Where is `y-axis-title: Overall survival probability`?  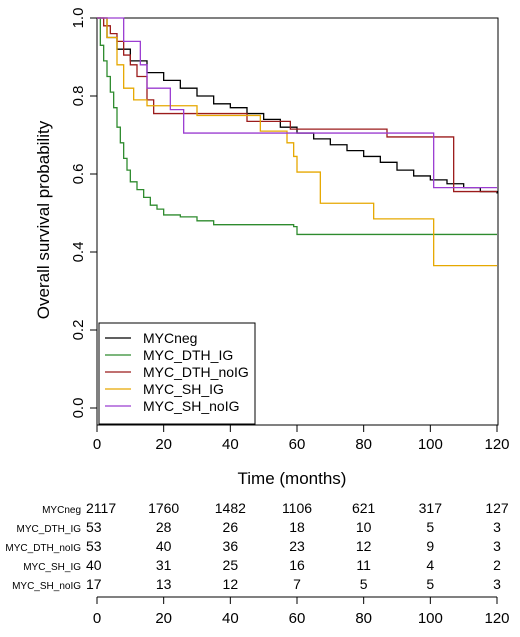 y-axis-title: Overall survival probability is located at coordinates (43, 219).